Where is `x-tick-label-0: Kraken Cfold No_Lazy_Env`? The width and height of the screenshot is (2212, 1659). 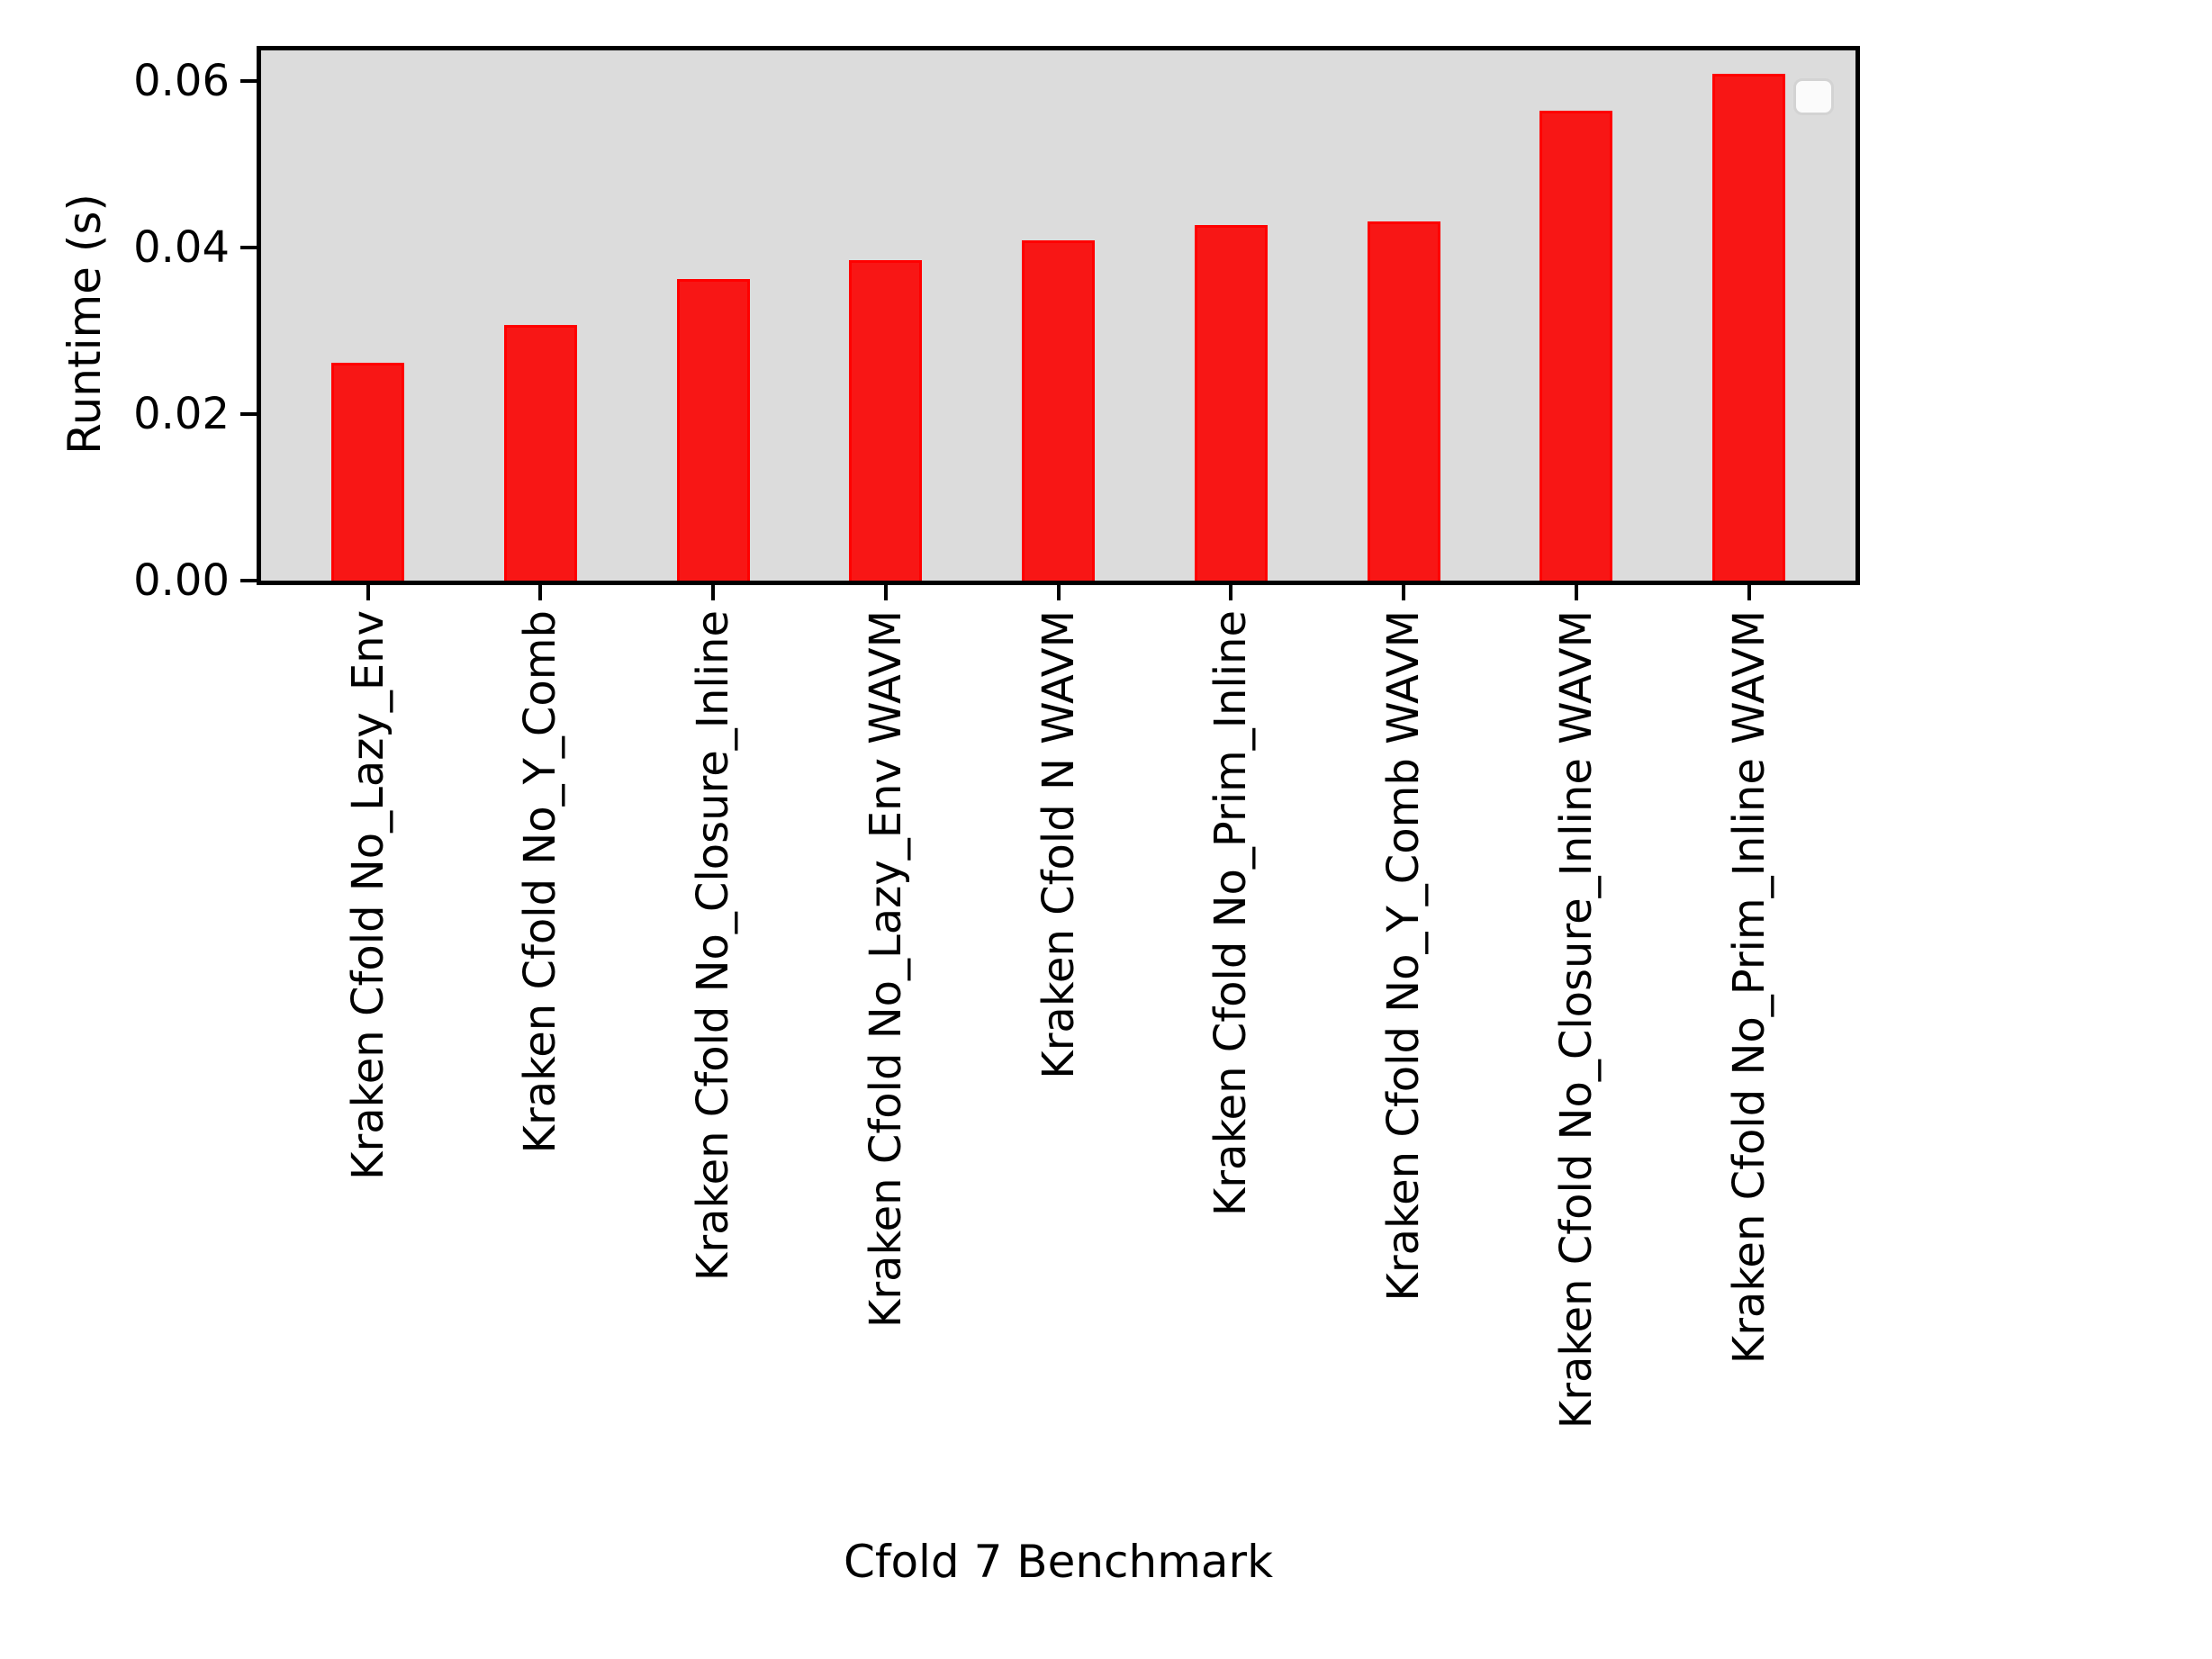 x-tick-label-0: Kraken Cfold No_Lazy_Env is located at coordinates (367, 895).